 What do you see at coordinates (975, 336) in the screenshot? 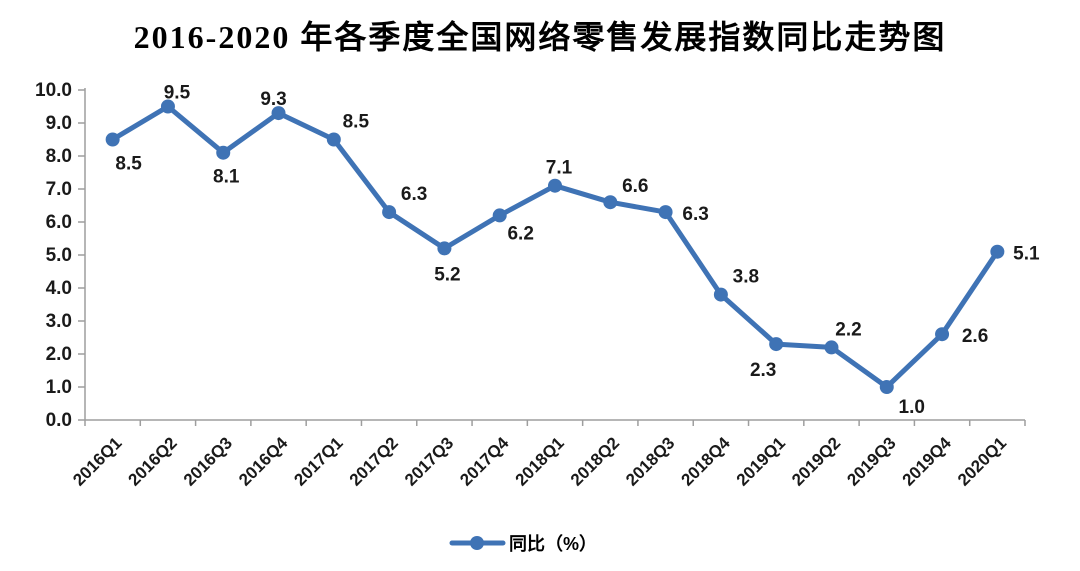
I see `data-label: 2.6` at bounding box center [975, 336].